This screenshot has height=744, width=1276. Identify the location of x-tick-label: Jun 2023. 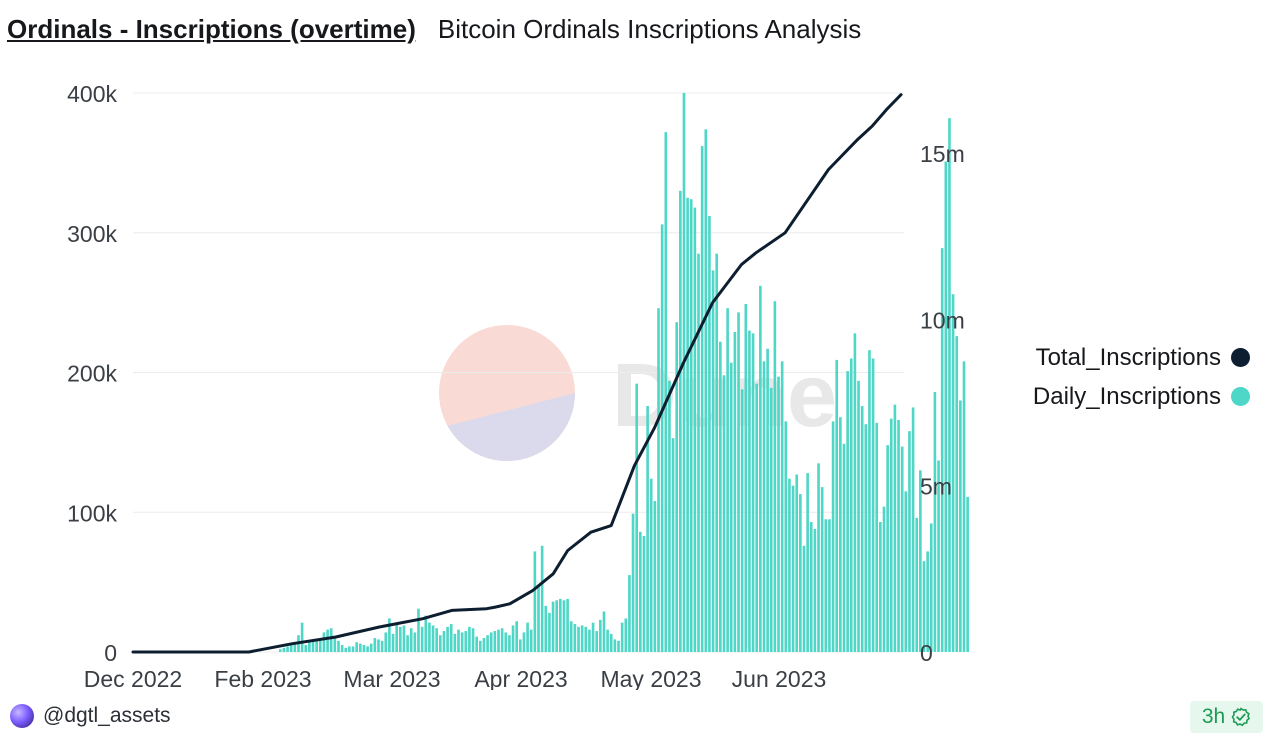
(779, 678).